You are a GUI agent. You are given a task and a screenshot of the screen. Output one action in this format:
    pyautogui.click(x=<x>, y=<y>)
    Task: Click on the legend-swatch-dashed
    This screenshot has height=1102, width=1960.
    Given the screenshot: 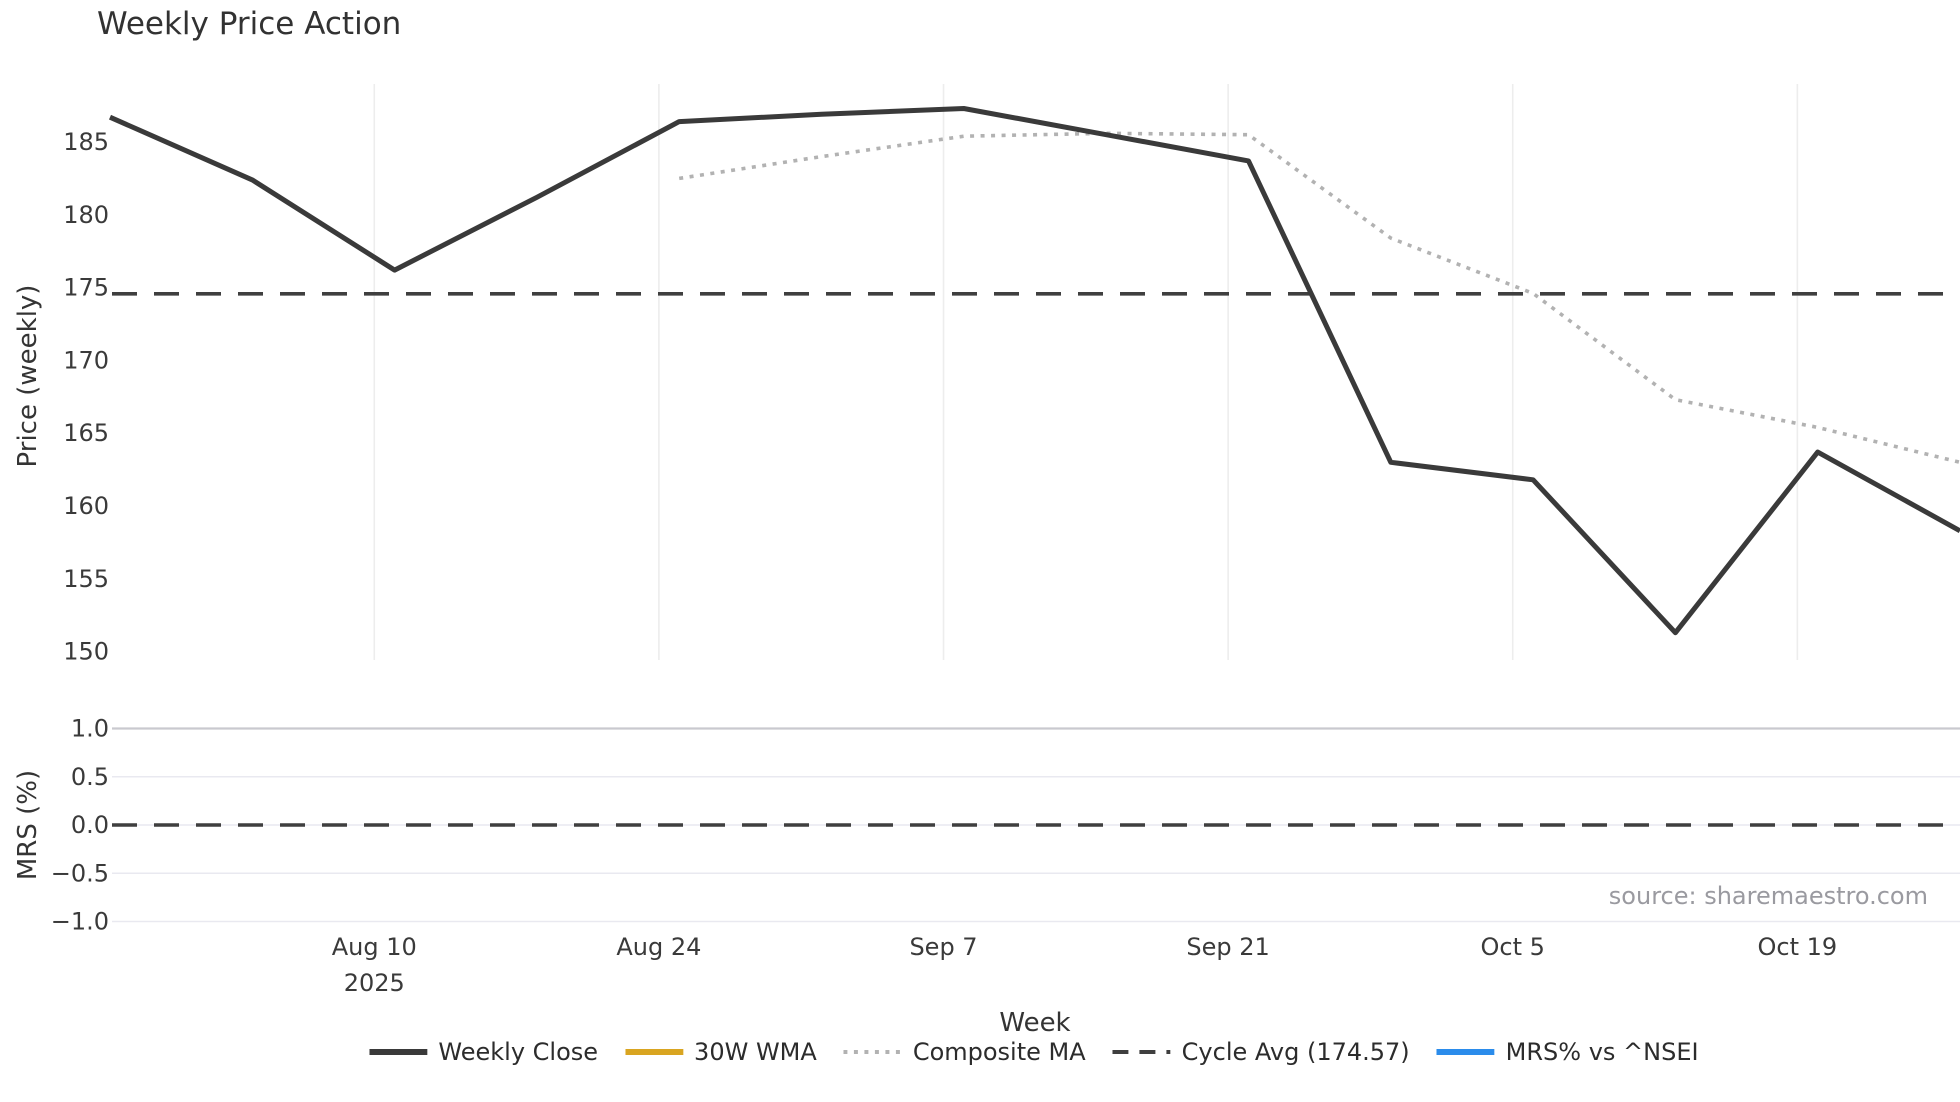 What is the action you would take?
    pyautogui.click(x=1141, y=1052)
    